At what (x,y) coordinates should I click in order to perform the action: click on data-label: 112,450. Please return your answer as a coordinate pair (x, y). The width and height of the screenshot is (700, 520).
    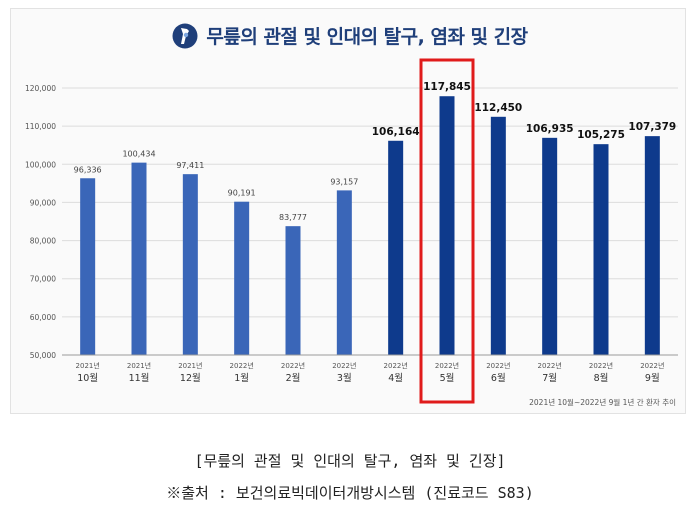
    Looking at the image, I should click on (498, 108).